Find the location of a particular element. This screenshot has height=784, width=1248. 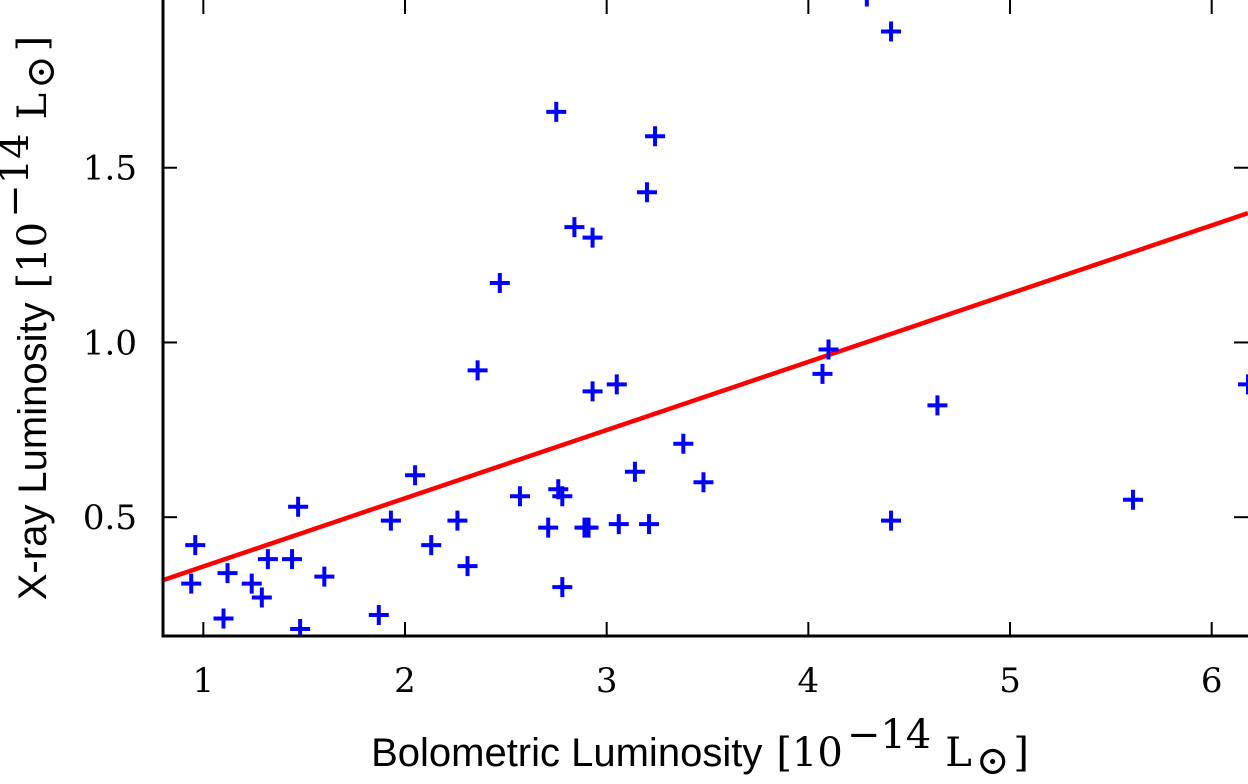

x-tick-label: 6 is located at coordinates (1212, 681).